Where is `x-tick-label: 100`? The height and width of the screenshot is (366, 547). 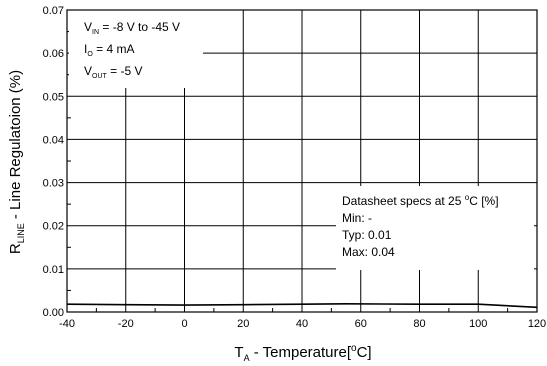 x-tick-label: 100 is located at coordinates (478, 324).